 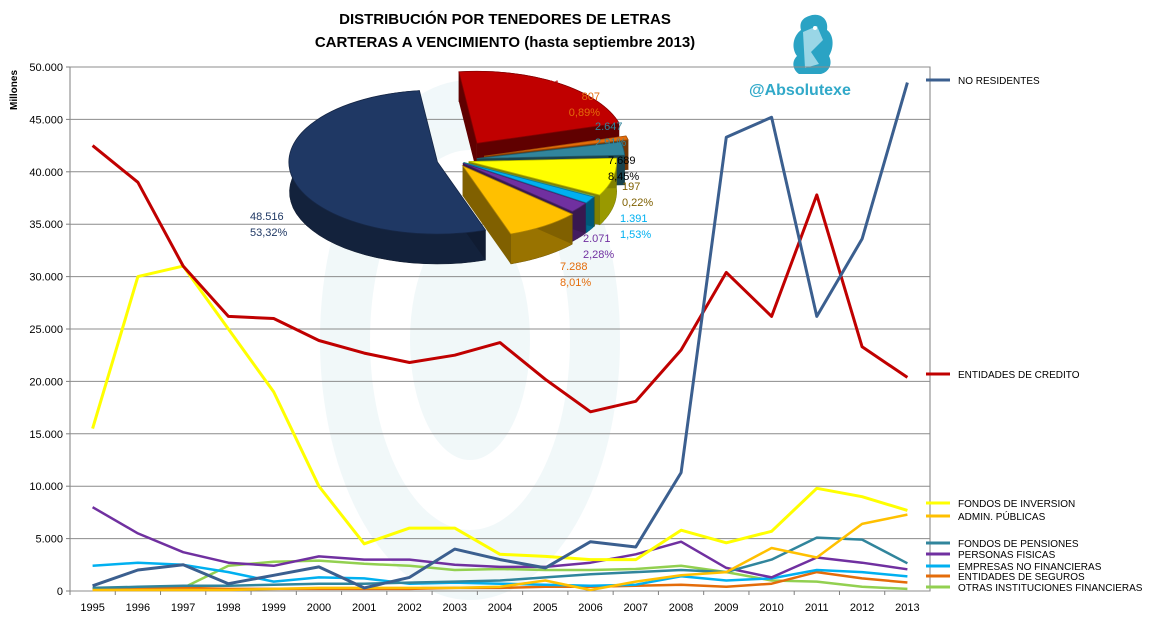 What do you see at coordinates (622, 161) in the screenshot?
I see `pie-value-label: 7.689` at bounding box center [622, 161].